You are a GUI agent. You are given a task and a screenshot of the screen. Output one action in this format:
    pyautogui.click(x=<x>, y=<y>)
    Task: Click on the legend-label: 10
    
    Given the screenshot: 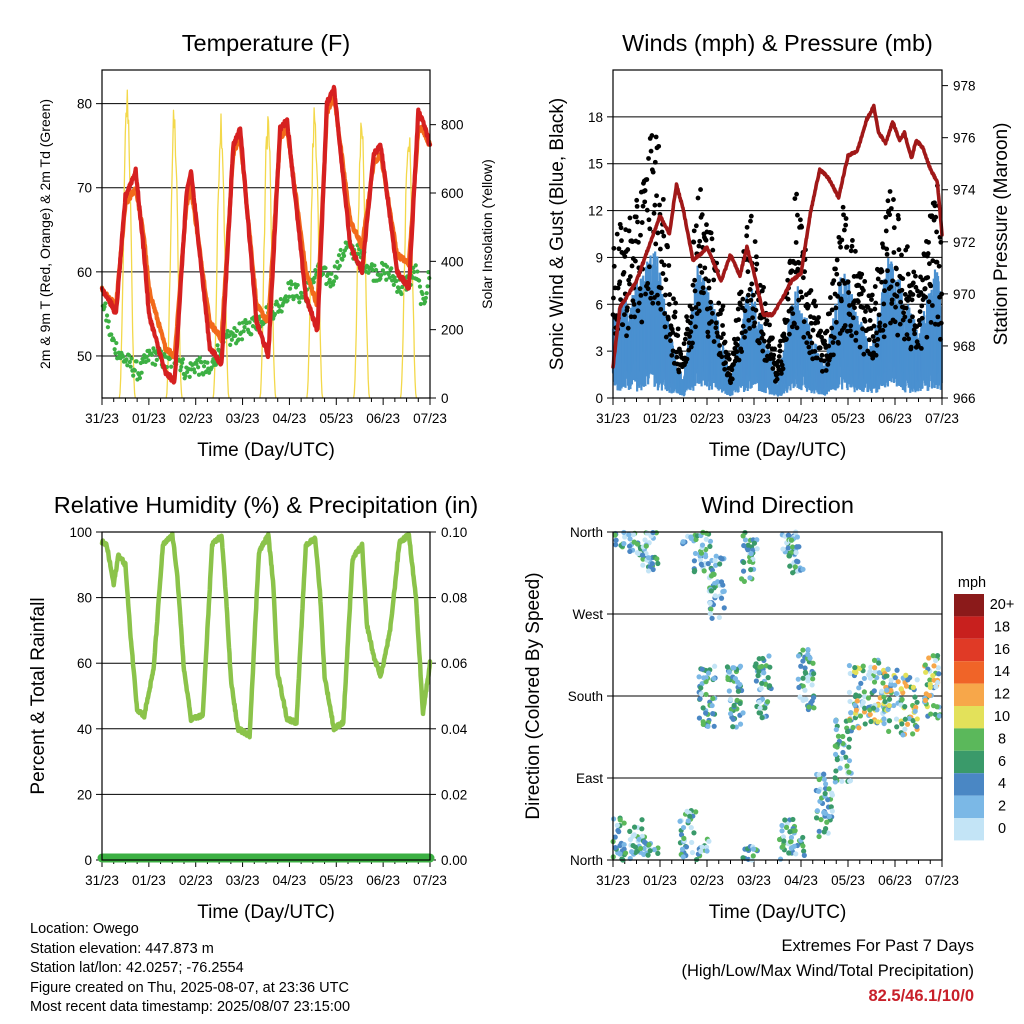 What is the action you would take?
    pyautogui.click(x=1002, y=717)
    